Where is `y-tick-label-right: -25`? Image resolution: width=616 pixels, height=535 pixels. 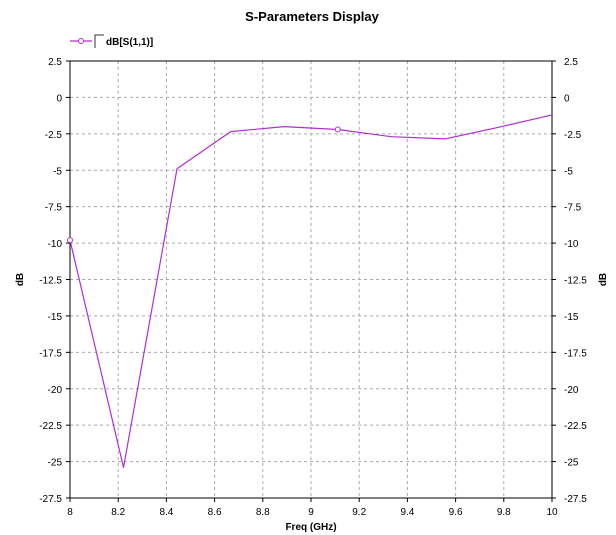 y-tick-label-right: -25 is located at coordinates (571, 463).